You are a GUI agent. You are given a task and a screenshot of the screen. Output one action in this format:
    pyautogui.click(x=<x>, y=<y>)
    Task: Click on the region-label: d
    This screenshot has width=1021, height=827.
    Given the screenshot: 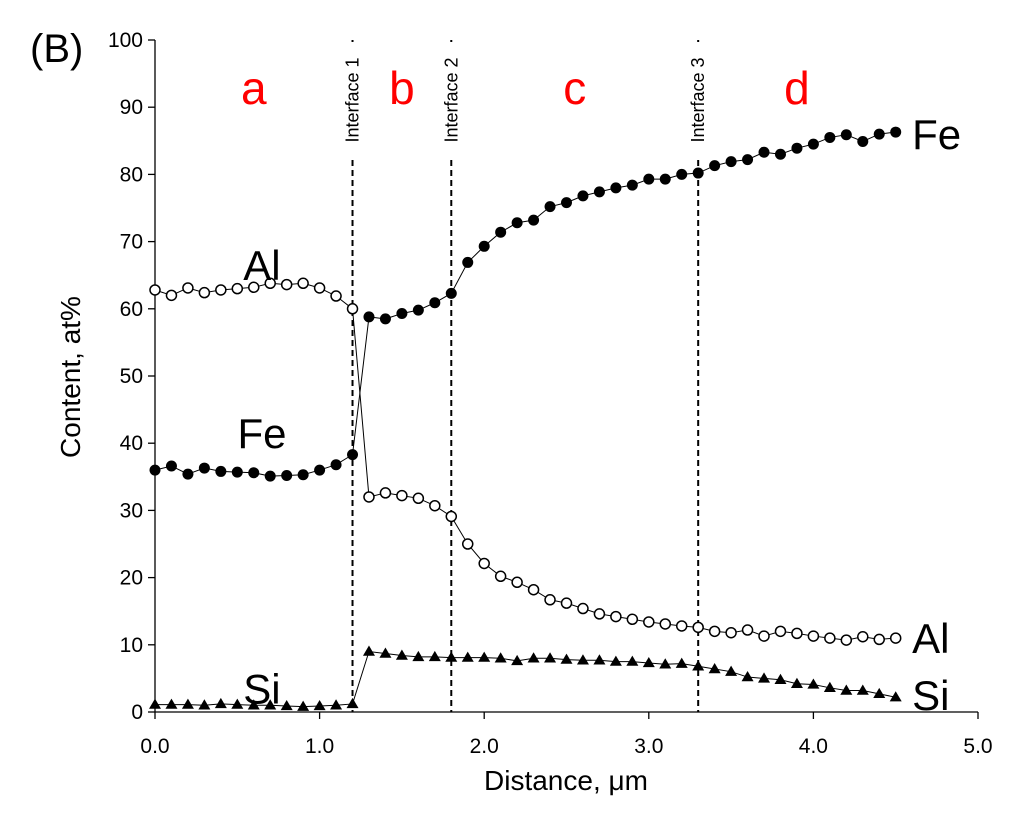 What is the action you would take?
    pyautogui.click(x=797, y=88)
    